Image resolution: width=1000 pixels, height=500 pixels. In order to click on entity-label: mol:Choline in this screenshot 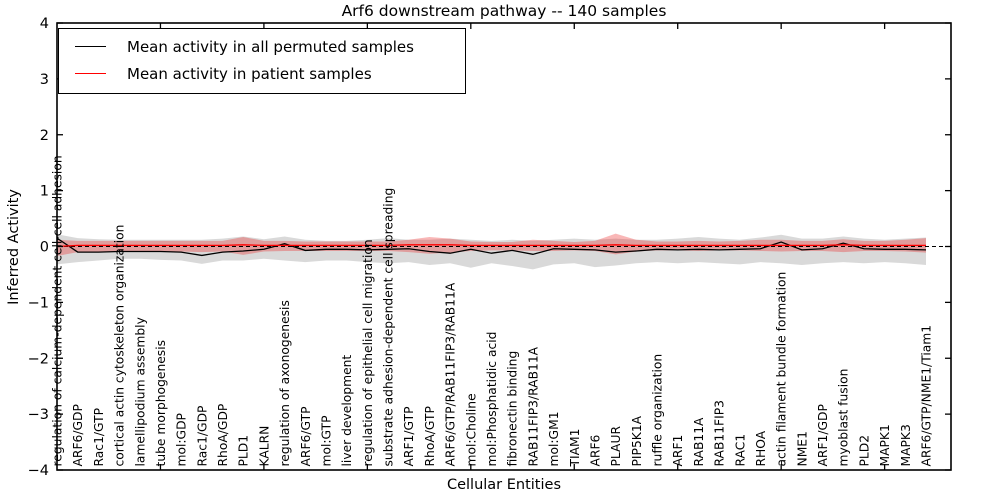, I will do `click(471, 429)`.